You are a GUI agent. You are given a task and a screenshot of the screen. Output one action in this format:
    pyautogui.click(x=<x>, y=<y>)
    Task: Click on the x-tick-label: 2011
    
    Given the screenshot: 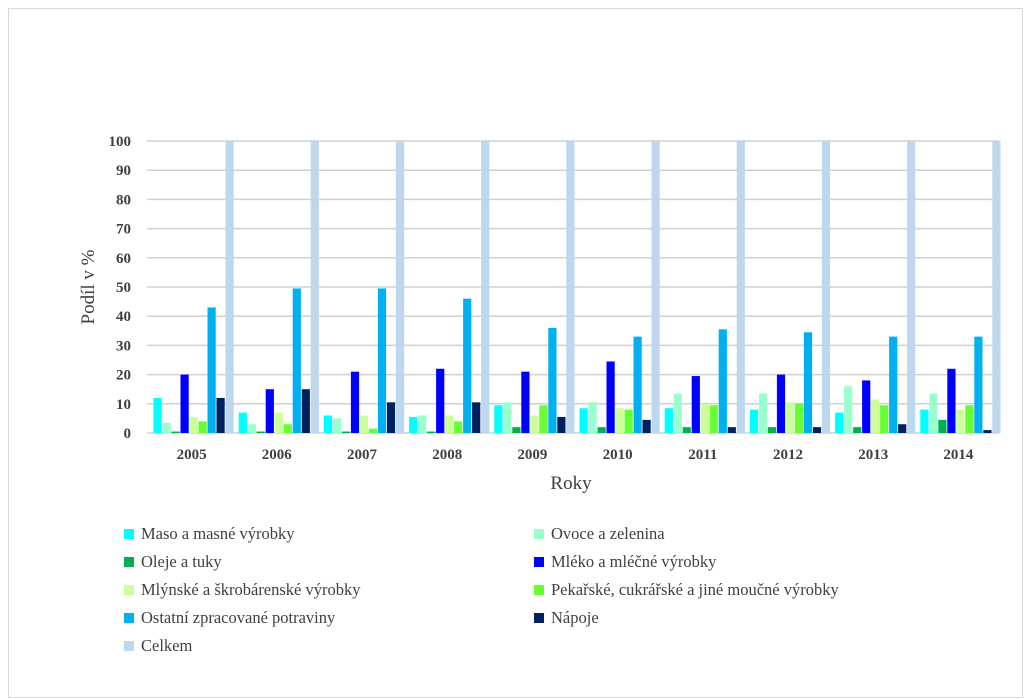 What is the action you would take?
    pyautogui.click(x=702, y=455)
    